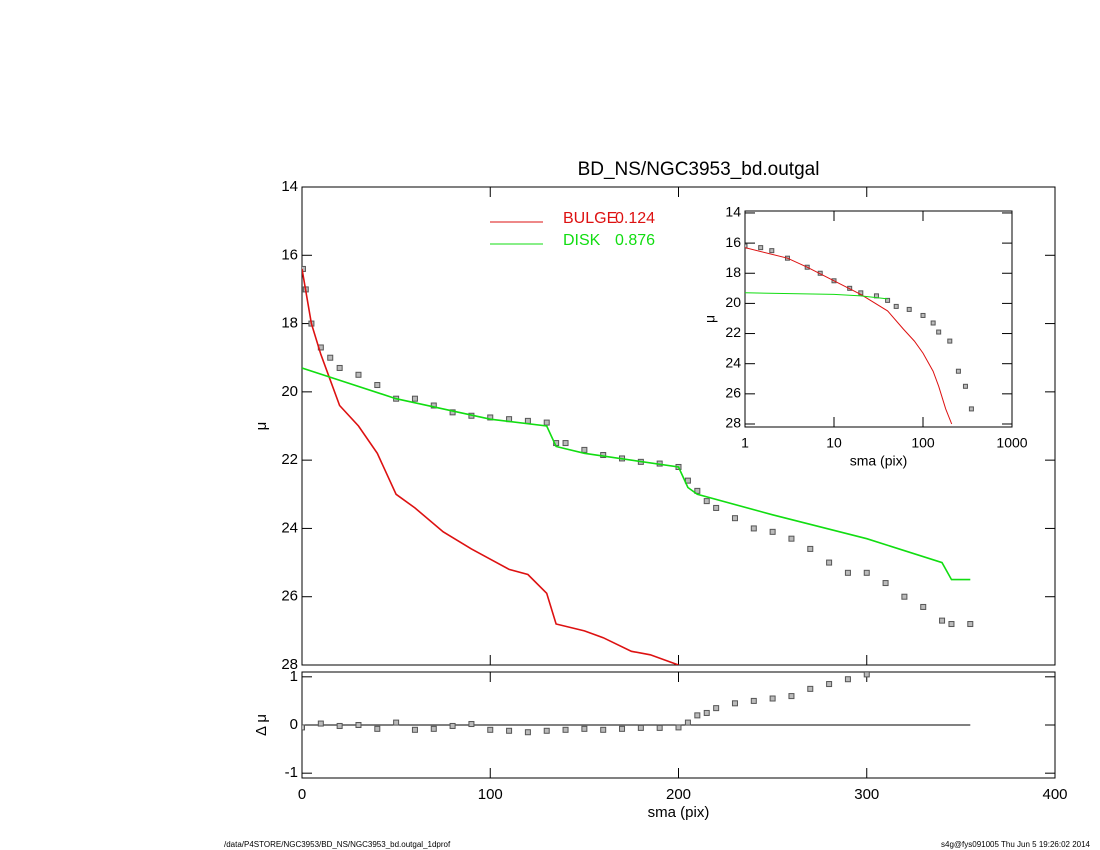 This screenshot has width=1100, height=850. Describe the element at coordinates (635, 218) in the screenshot. I see `legend-fraction: 0.124` at that location.